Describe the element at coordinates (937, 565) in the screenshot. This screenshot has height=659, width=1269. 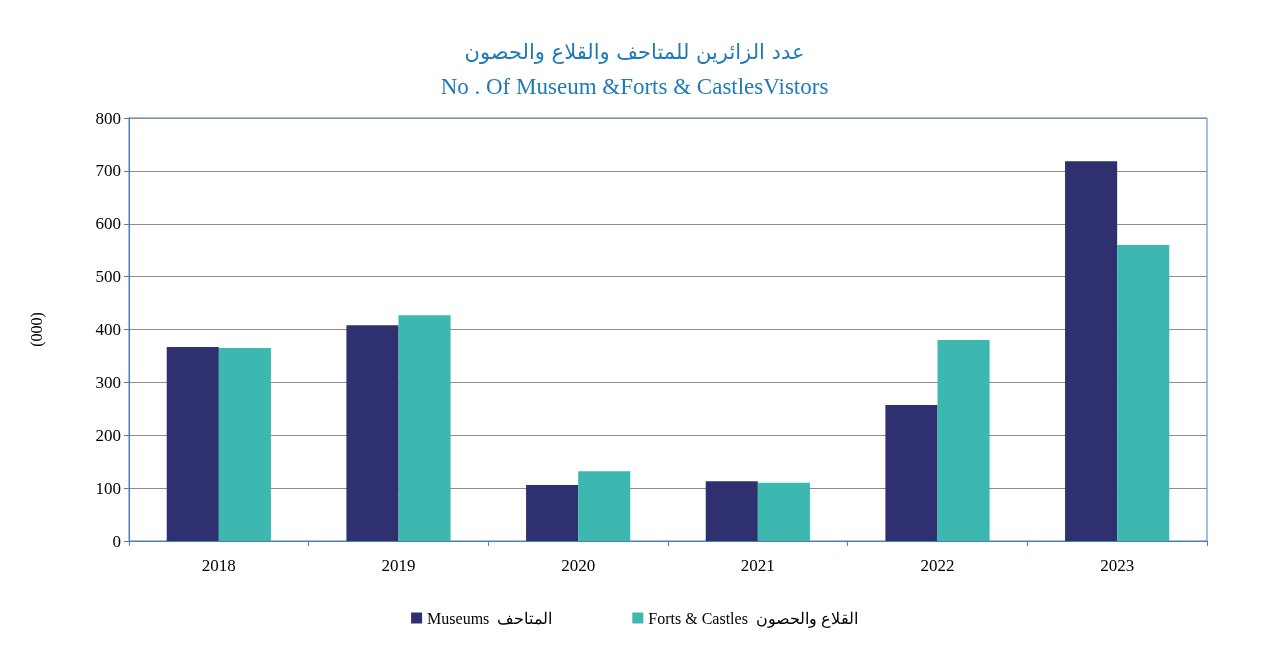
I see `x-tick-label: 2022` at that location.